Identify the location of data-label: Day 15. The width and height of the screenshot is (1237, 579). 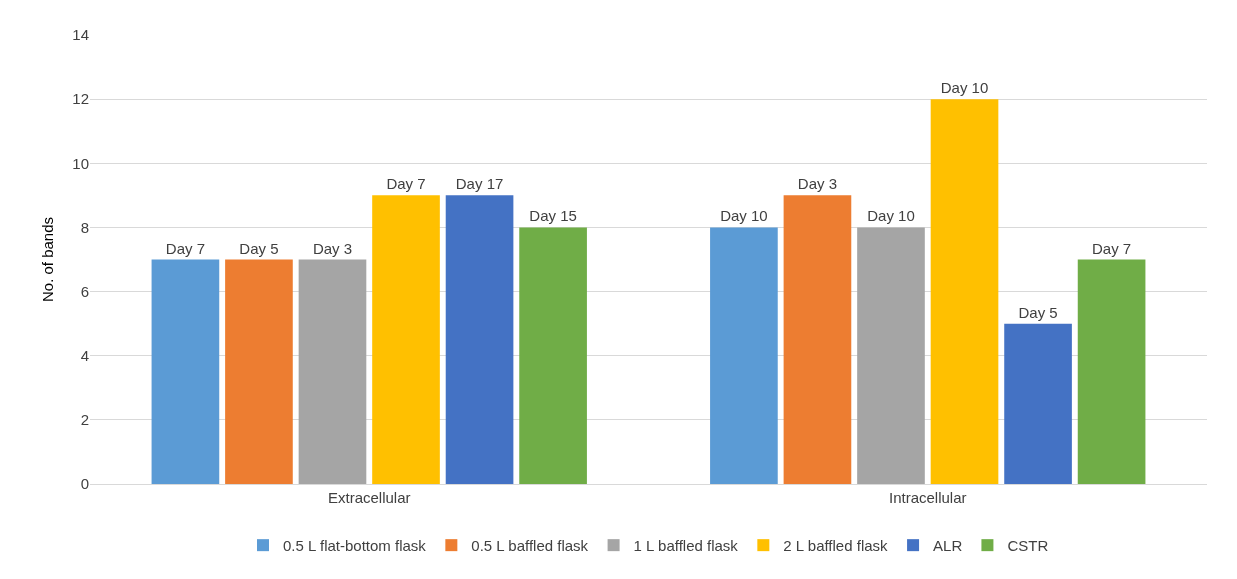
(553, 216).